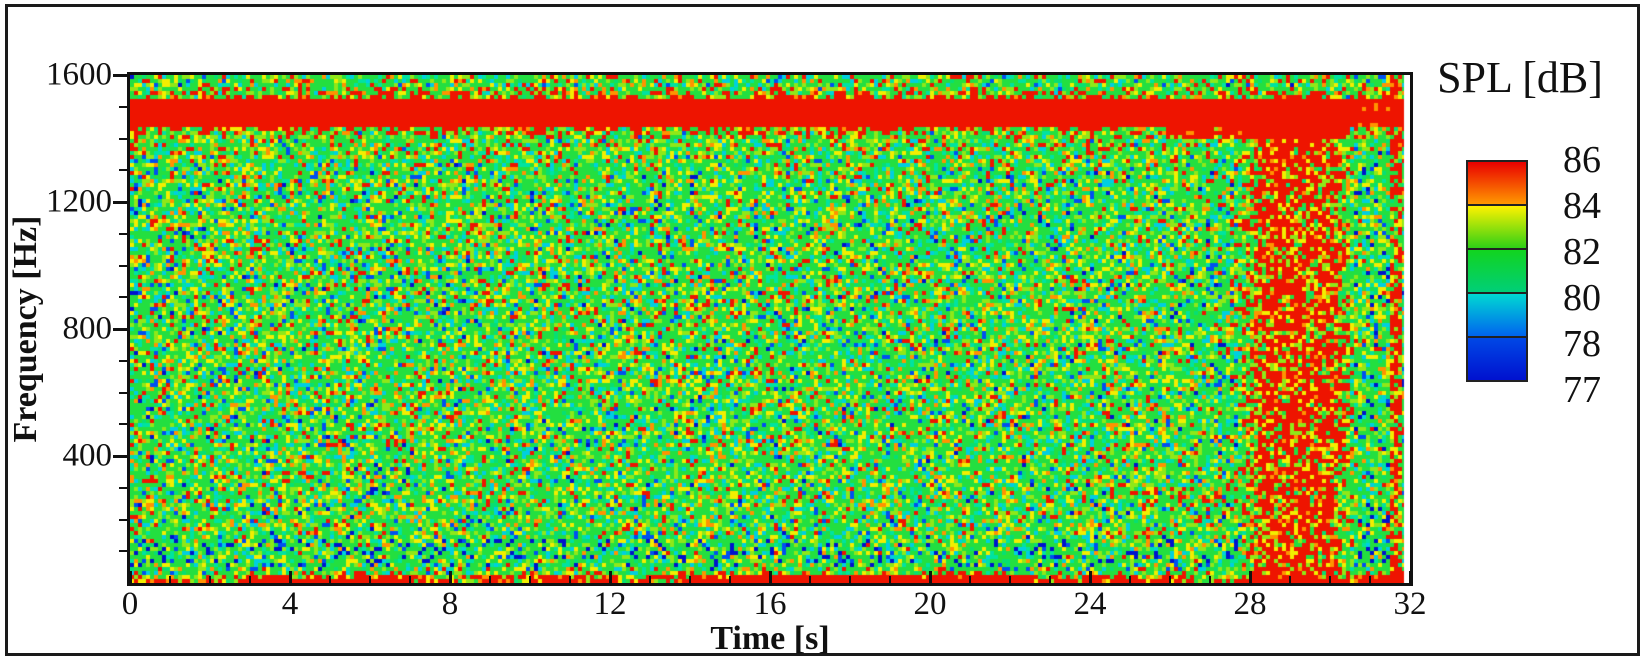 Image resolution: width=1645 pixels, height=660 pixels. Describe the element at coordinates (770, 604) in the screenshot. I see `x-tick-label: 16` at that location.